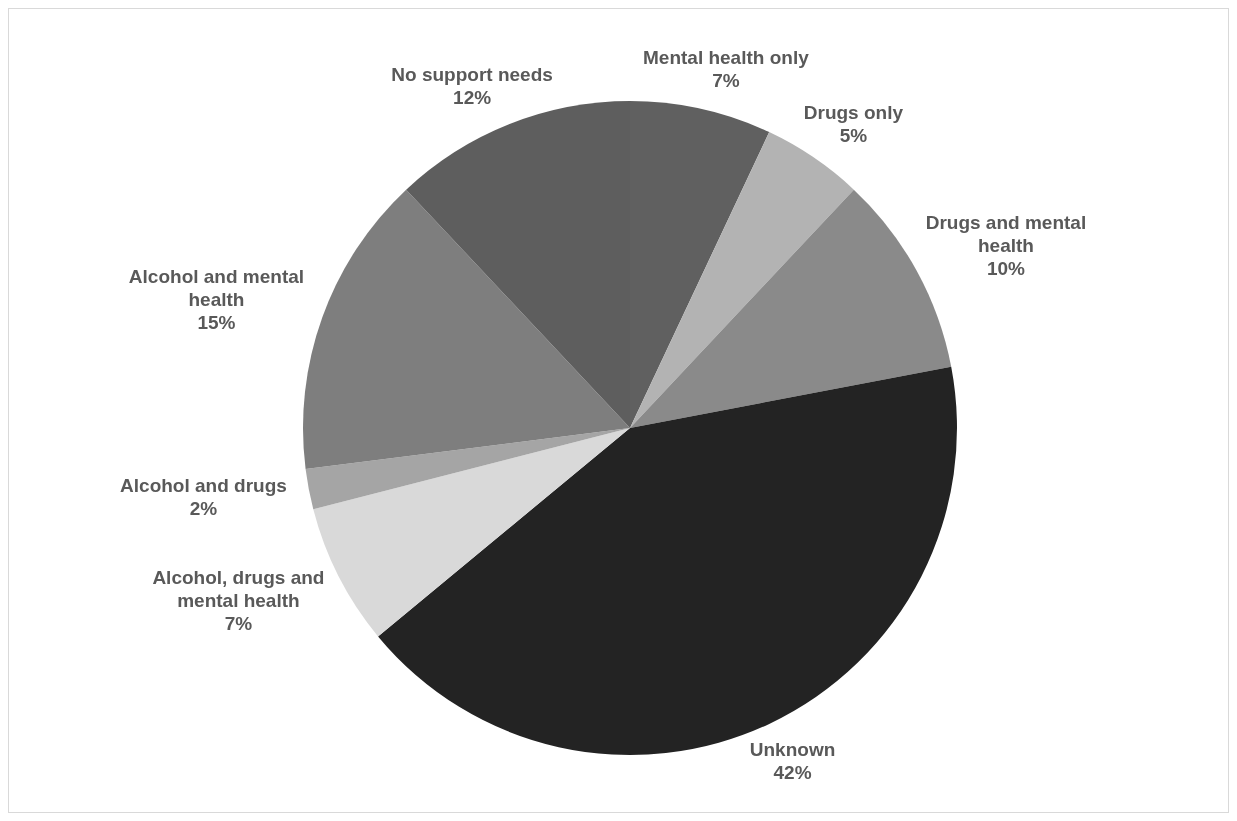  I want to click on slice-label: No support needs, so click(472, 75).